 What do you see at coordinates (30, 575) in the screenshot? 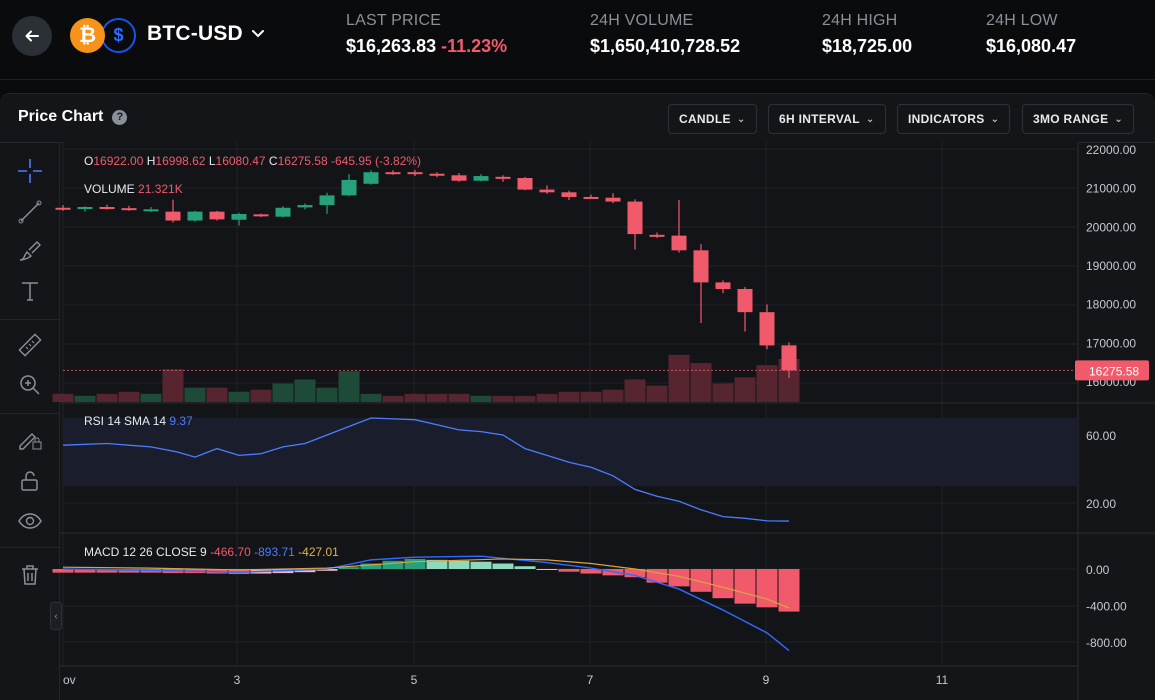
I see `delete-drawings-tool` at bounding box center [30, 575].